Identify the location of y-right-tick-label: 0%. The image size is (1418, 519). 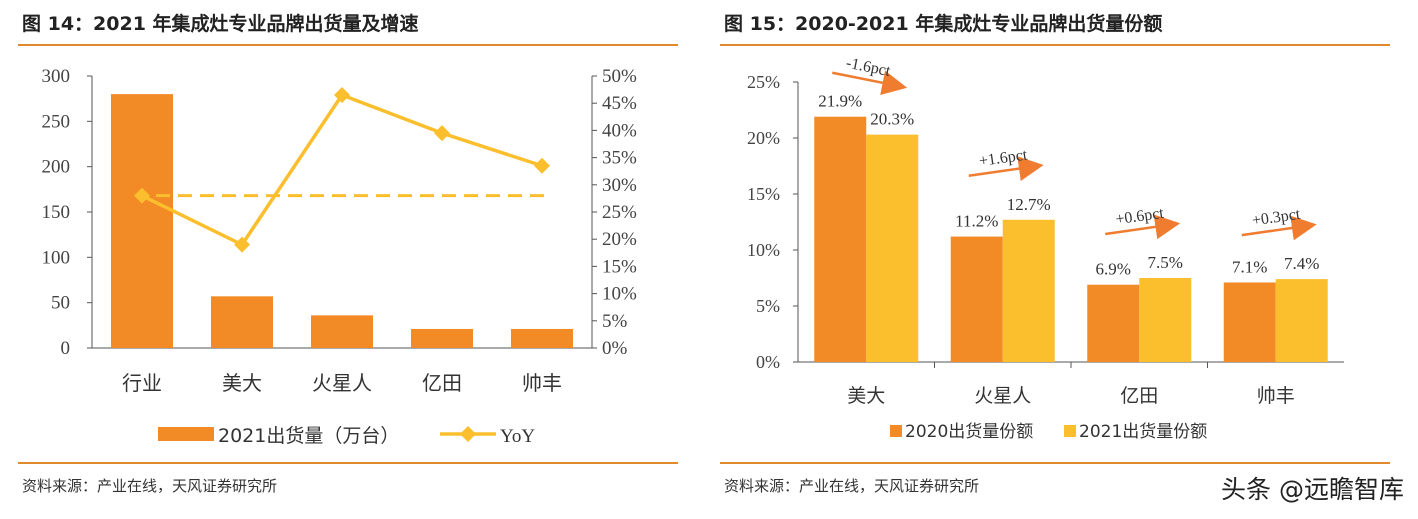
(615, 348).